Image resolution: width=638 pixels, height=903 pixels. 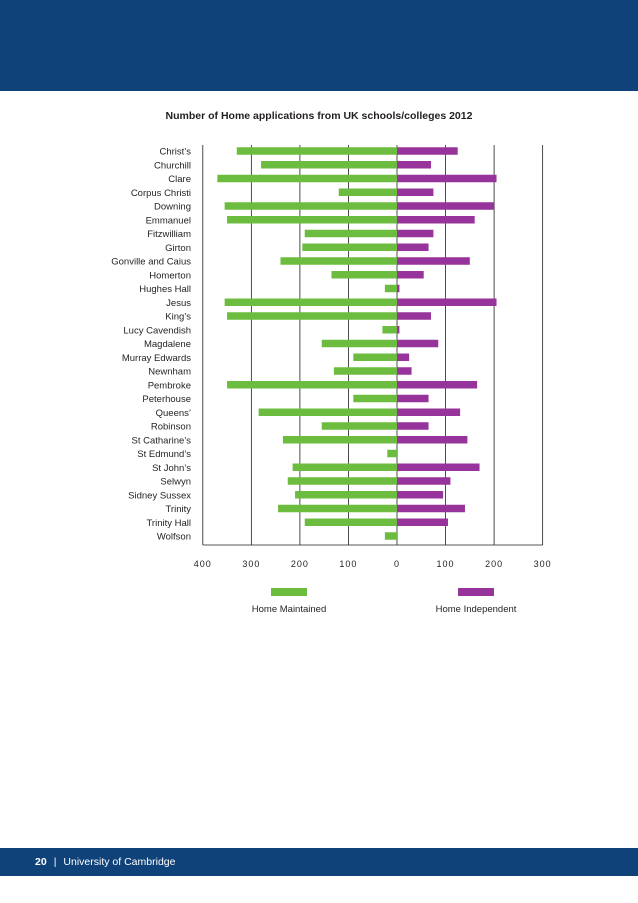 What do you see at coordinates (476, 592) in the screenshot?
I see `legend-swatch` at bounding box center [476, 592].